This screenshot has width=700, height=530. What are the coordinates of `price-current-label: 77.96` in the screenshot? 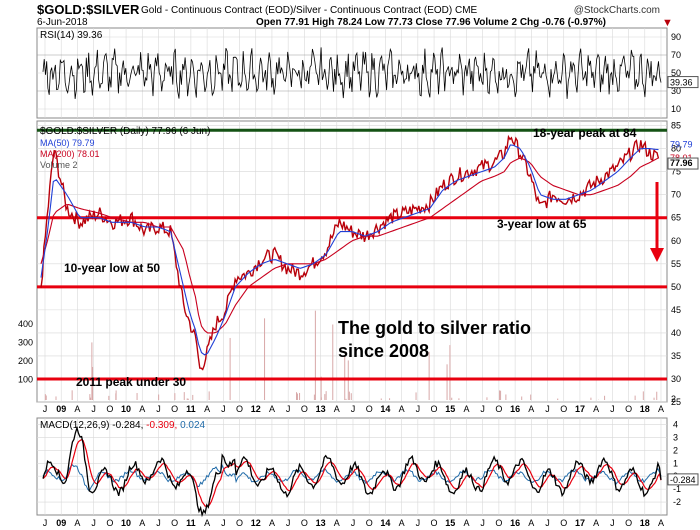 It's located at (681, 163).